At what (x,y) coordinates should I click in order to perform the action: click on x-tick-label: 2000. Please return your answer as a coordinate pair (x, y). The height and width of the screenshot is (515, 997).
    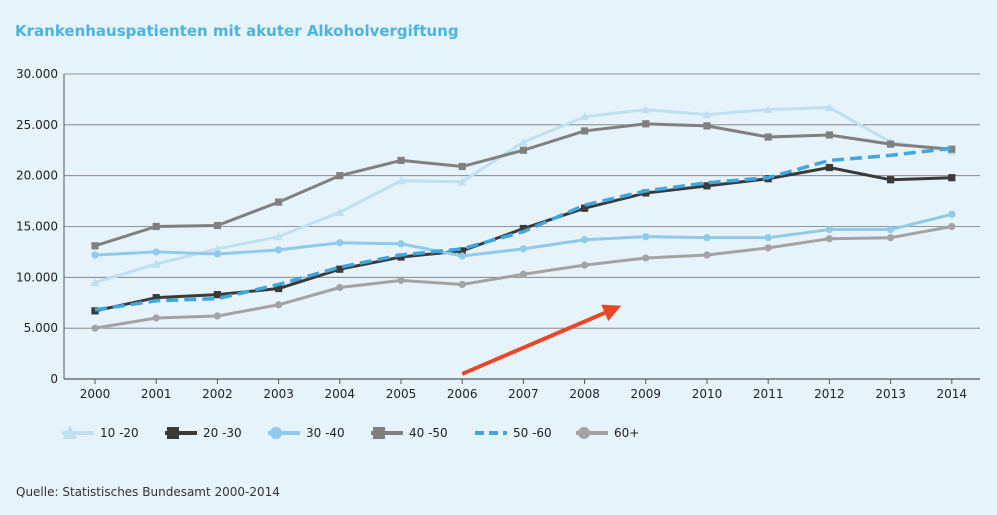
    Looking at the image, I should click on (95, 394).